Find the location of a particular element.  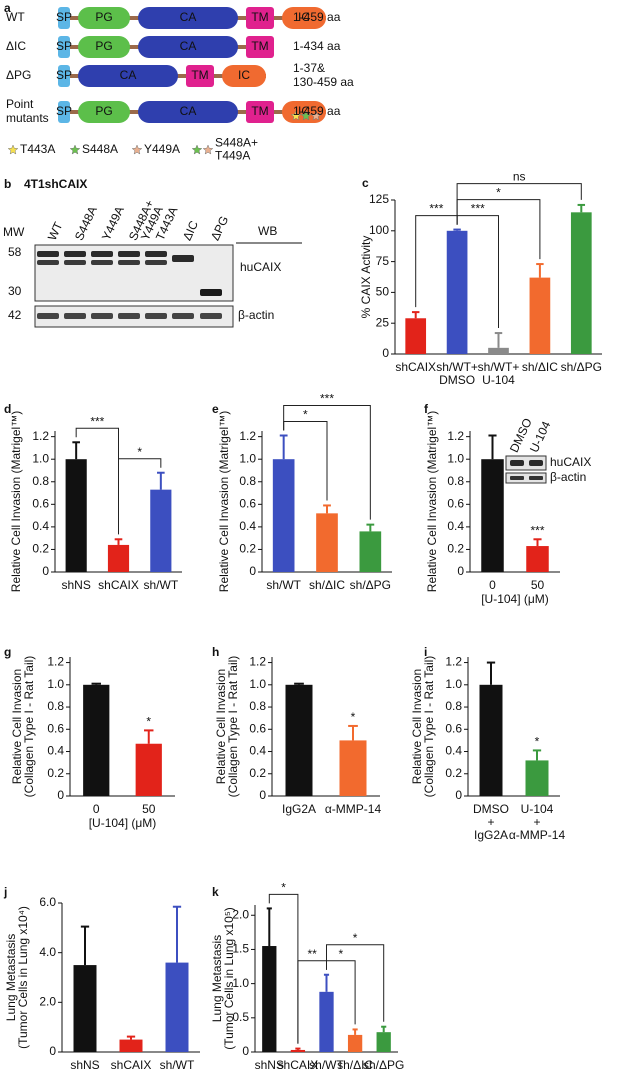

mw-label: 42 is located at coordinates (15, 315).